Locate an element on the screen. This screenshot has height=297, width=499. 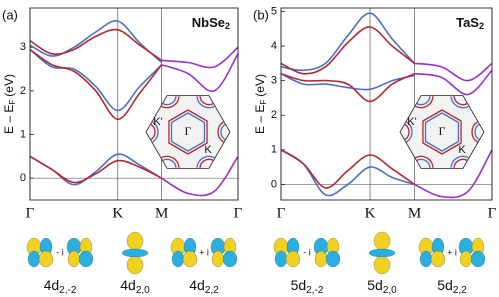
y-axis-label: E – EF (eV) is located at coordinates (260, 104).